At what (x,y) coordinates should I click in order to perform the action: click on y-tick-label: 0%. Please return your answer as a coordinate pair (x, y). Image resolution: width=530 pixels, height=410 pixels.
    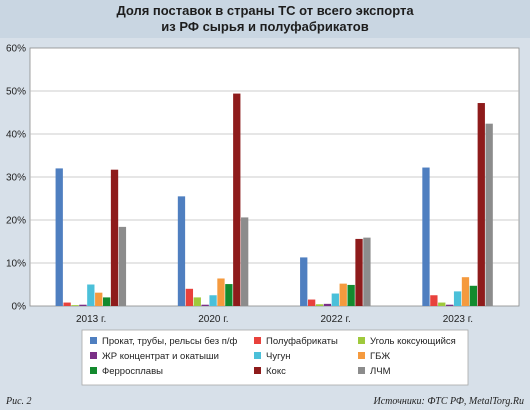
    Looking at the image, I should click on (19, 307).